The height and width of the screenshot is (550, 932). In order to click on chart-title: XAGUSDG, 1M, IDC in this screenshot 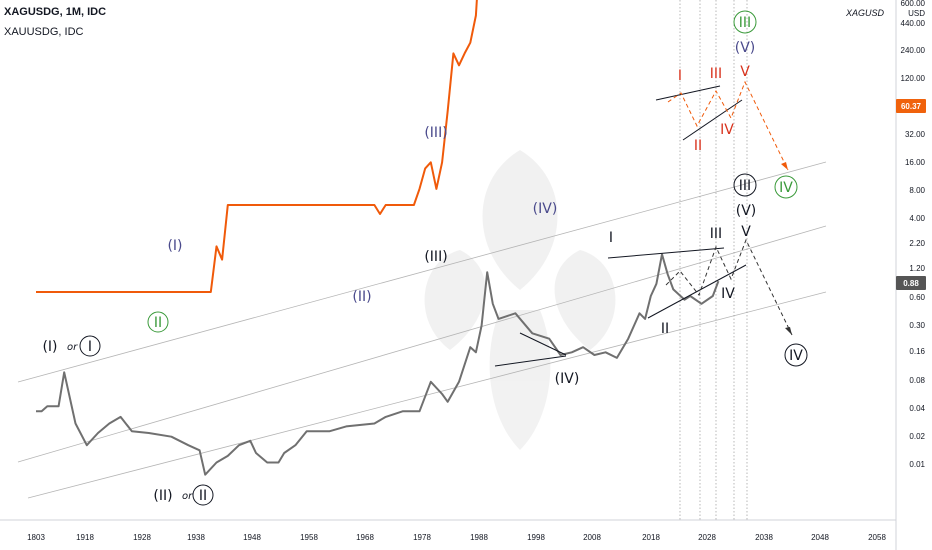, I will do `click(55, 12)`.